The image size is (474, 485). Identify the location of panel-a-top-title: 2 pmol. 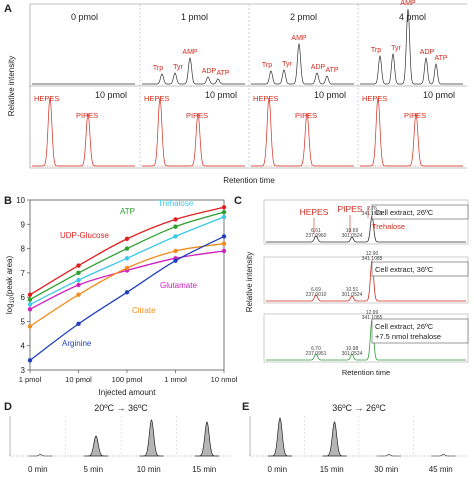
(303, 17).